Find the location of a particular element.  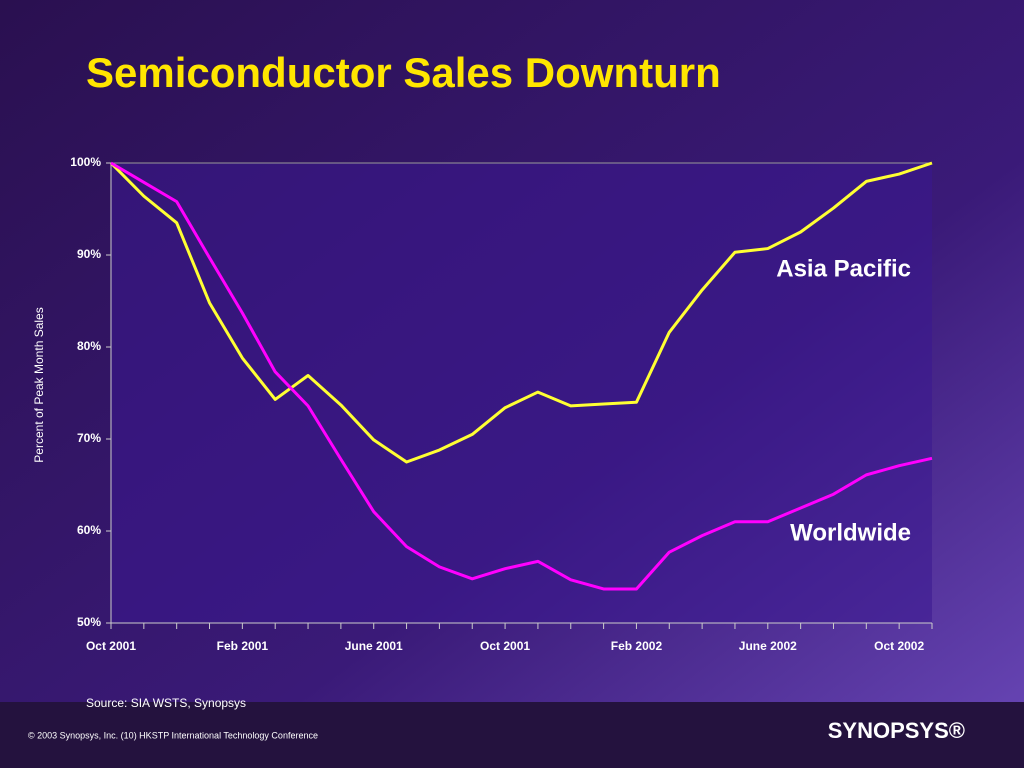

y-tick-label: 100% is located at coordinates (85, 162).